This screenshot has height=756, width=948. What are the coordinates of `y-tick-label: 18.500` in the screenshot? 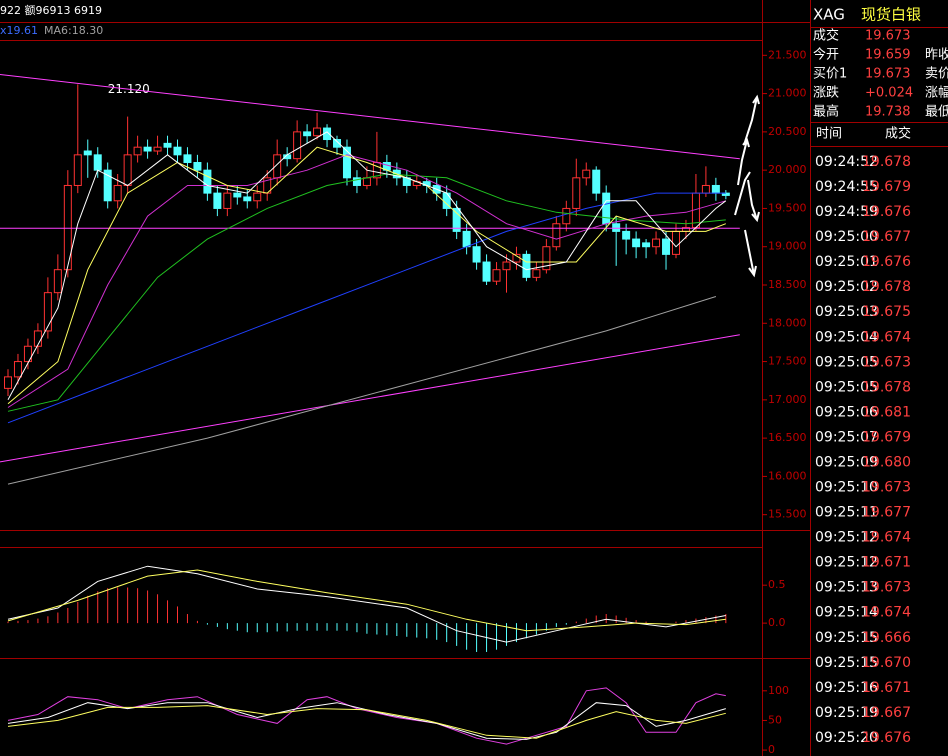 It's located at (787, 284).